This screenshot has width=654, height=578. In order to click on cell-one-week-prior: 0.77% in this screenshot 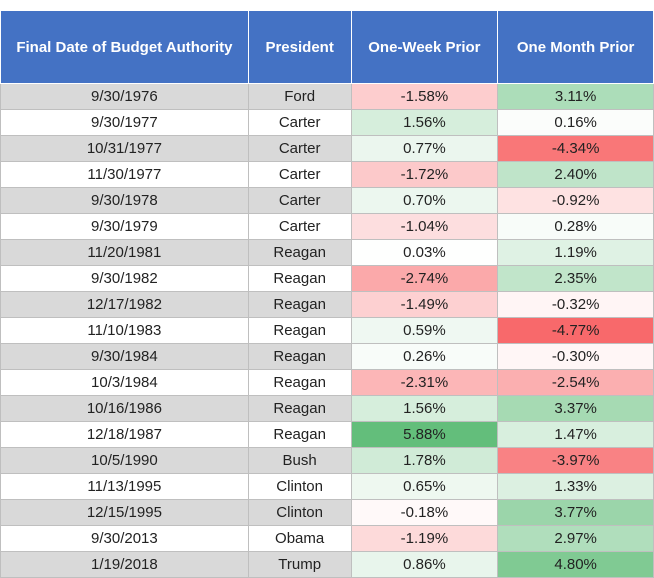, I will do `click(424, 148)`.